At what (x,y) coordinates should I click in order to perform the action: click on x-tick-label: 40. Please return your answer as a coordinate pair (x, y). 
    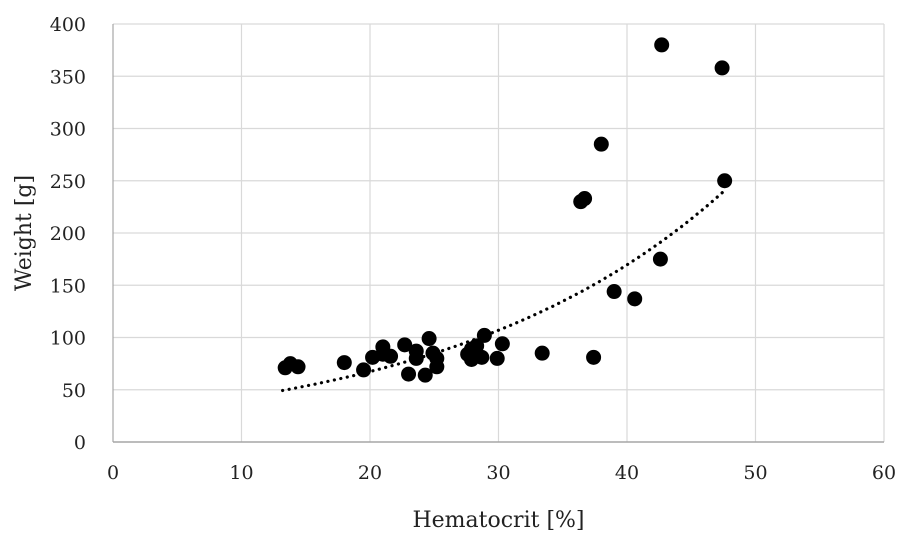
    Looking at the image, I should click on (627, 473).